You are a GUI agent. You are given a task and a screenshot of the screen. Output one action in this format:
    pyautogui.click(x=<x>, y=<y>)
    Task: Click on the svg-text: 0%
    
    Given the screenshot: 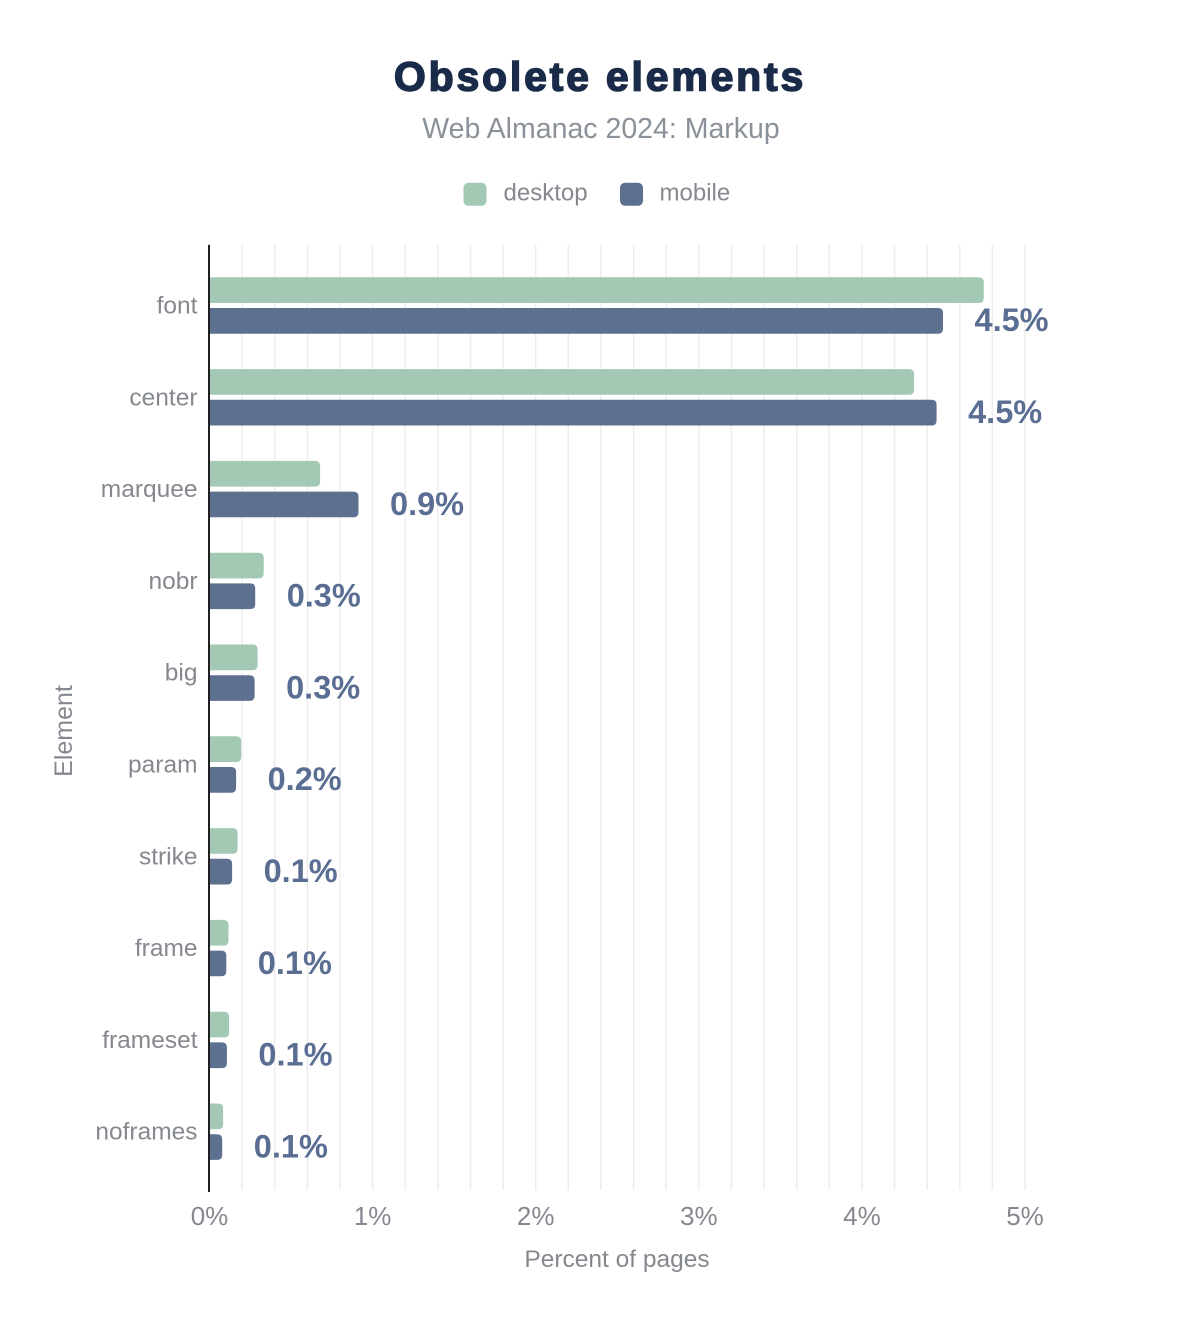 What is the action you would take?
    pyautogui.click(x=210, y=1216)
    